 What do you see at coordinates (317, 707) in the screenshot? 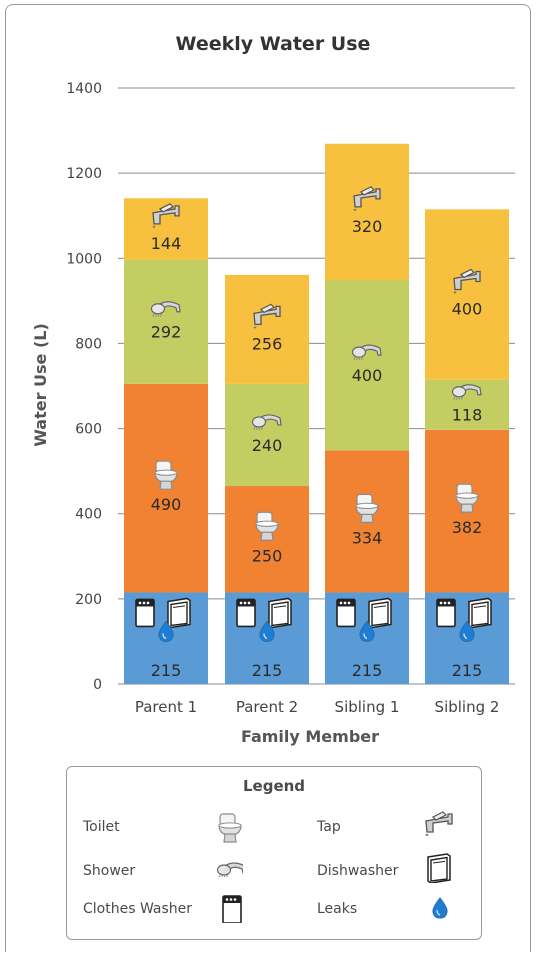
I see `x-tick-labels: Parent 1 Parent 2 Sibling 1 Sibling 2` at bounding box center [317, 707].